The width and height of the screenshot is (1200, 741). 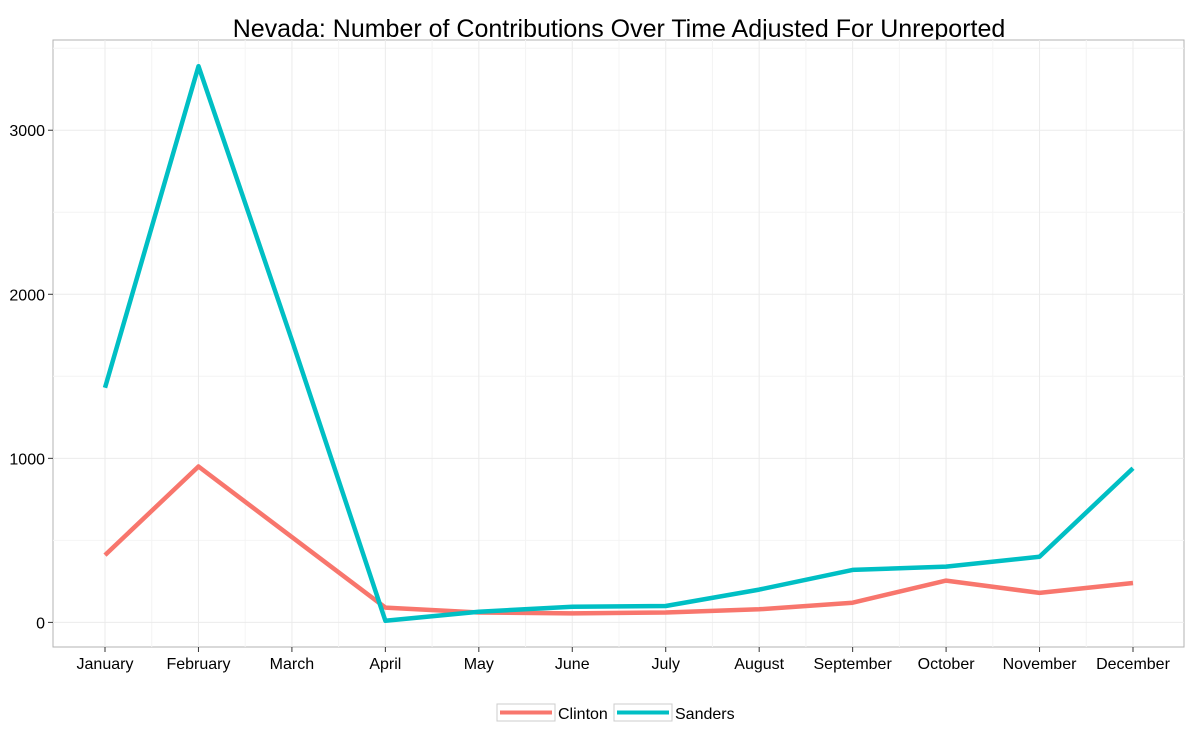 I want to click on y-tick-label: 3000, so click(x=27, y=131).